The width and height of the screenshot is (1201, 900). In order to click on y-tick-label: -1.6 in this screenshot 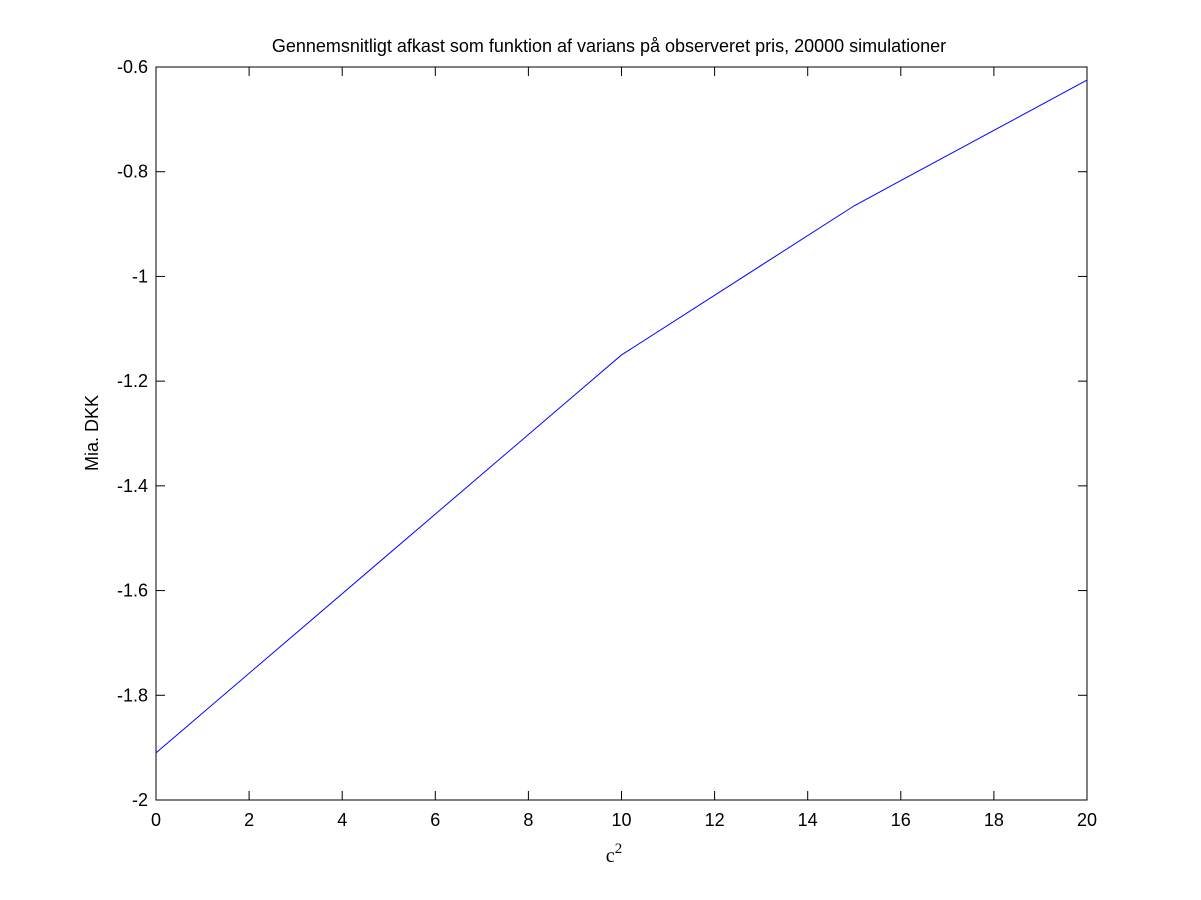, I will do `click(132, 591)`.